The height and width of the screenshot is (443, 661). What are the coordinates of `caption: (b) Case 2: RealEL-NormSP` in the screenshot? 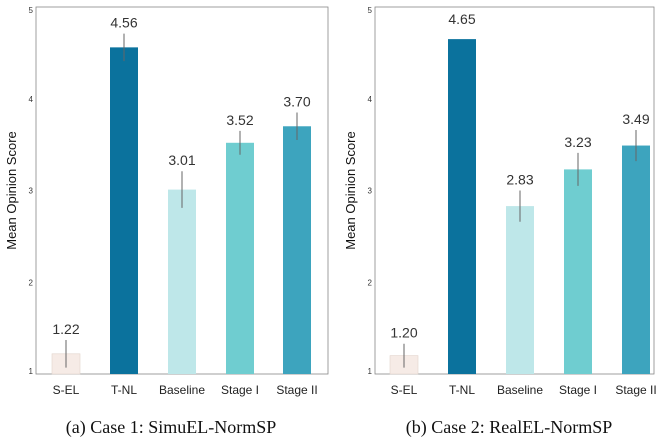 It's located at (509, 427).